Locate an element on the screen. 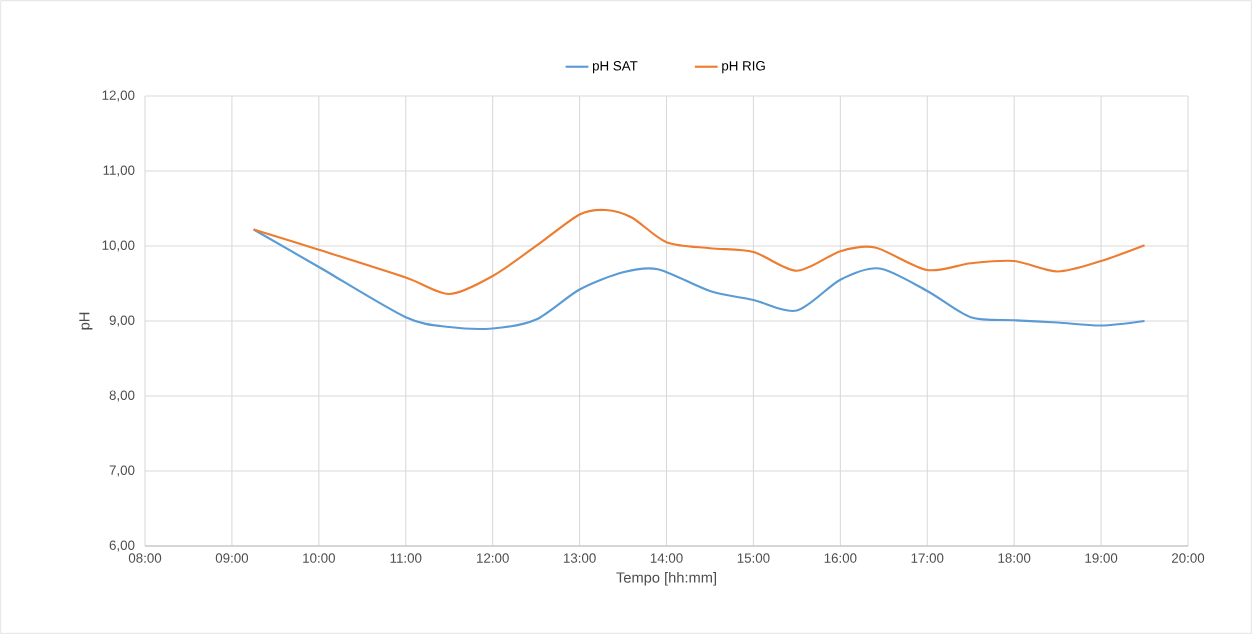 This screenshot has height=634, width=1252. x-tick-label: 12:00 is located at coordinates (493, 558).